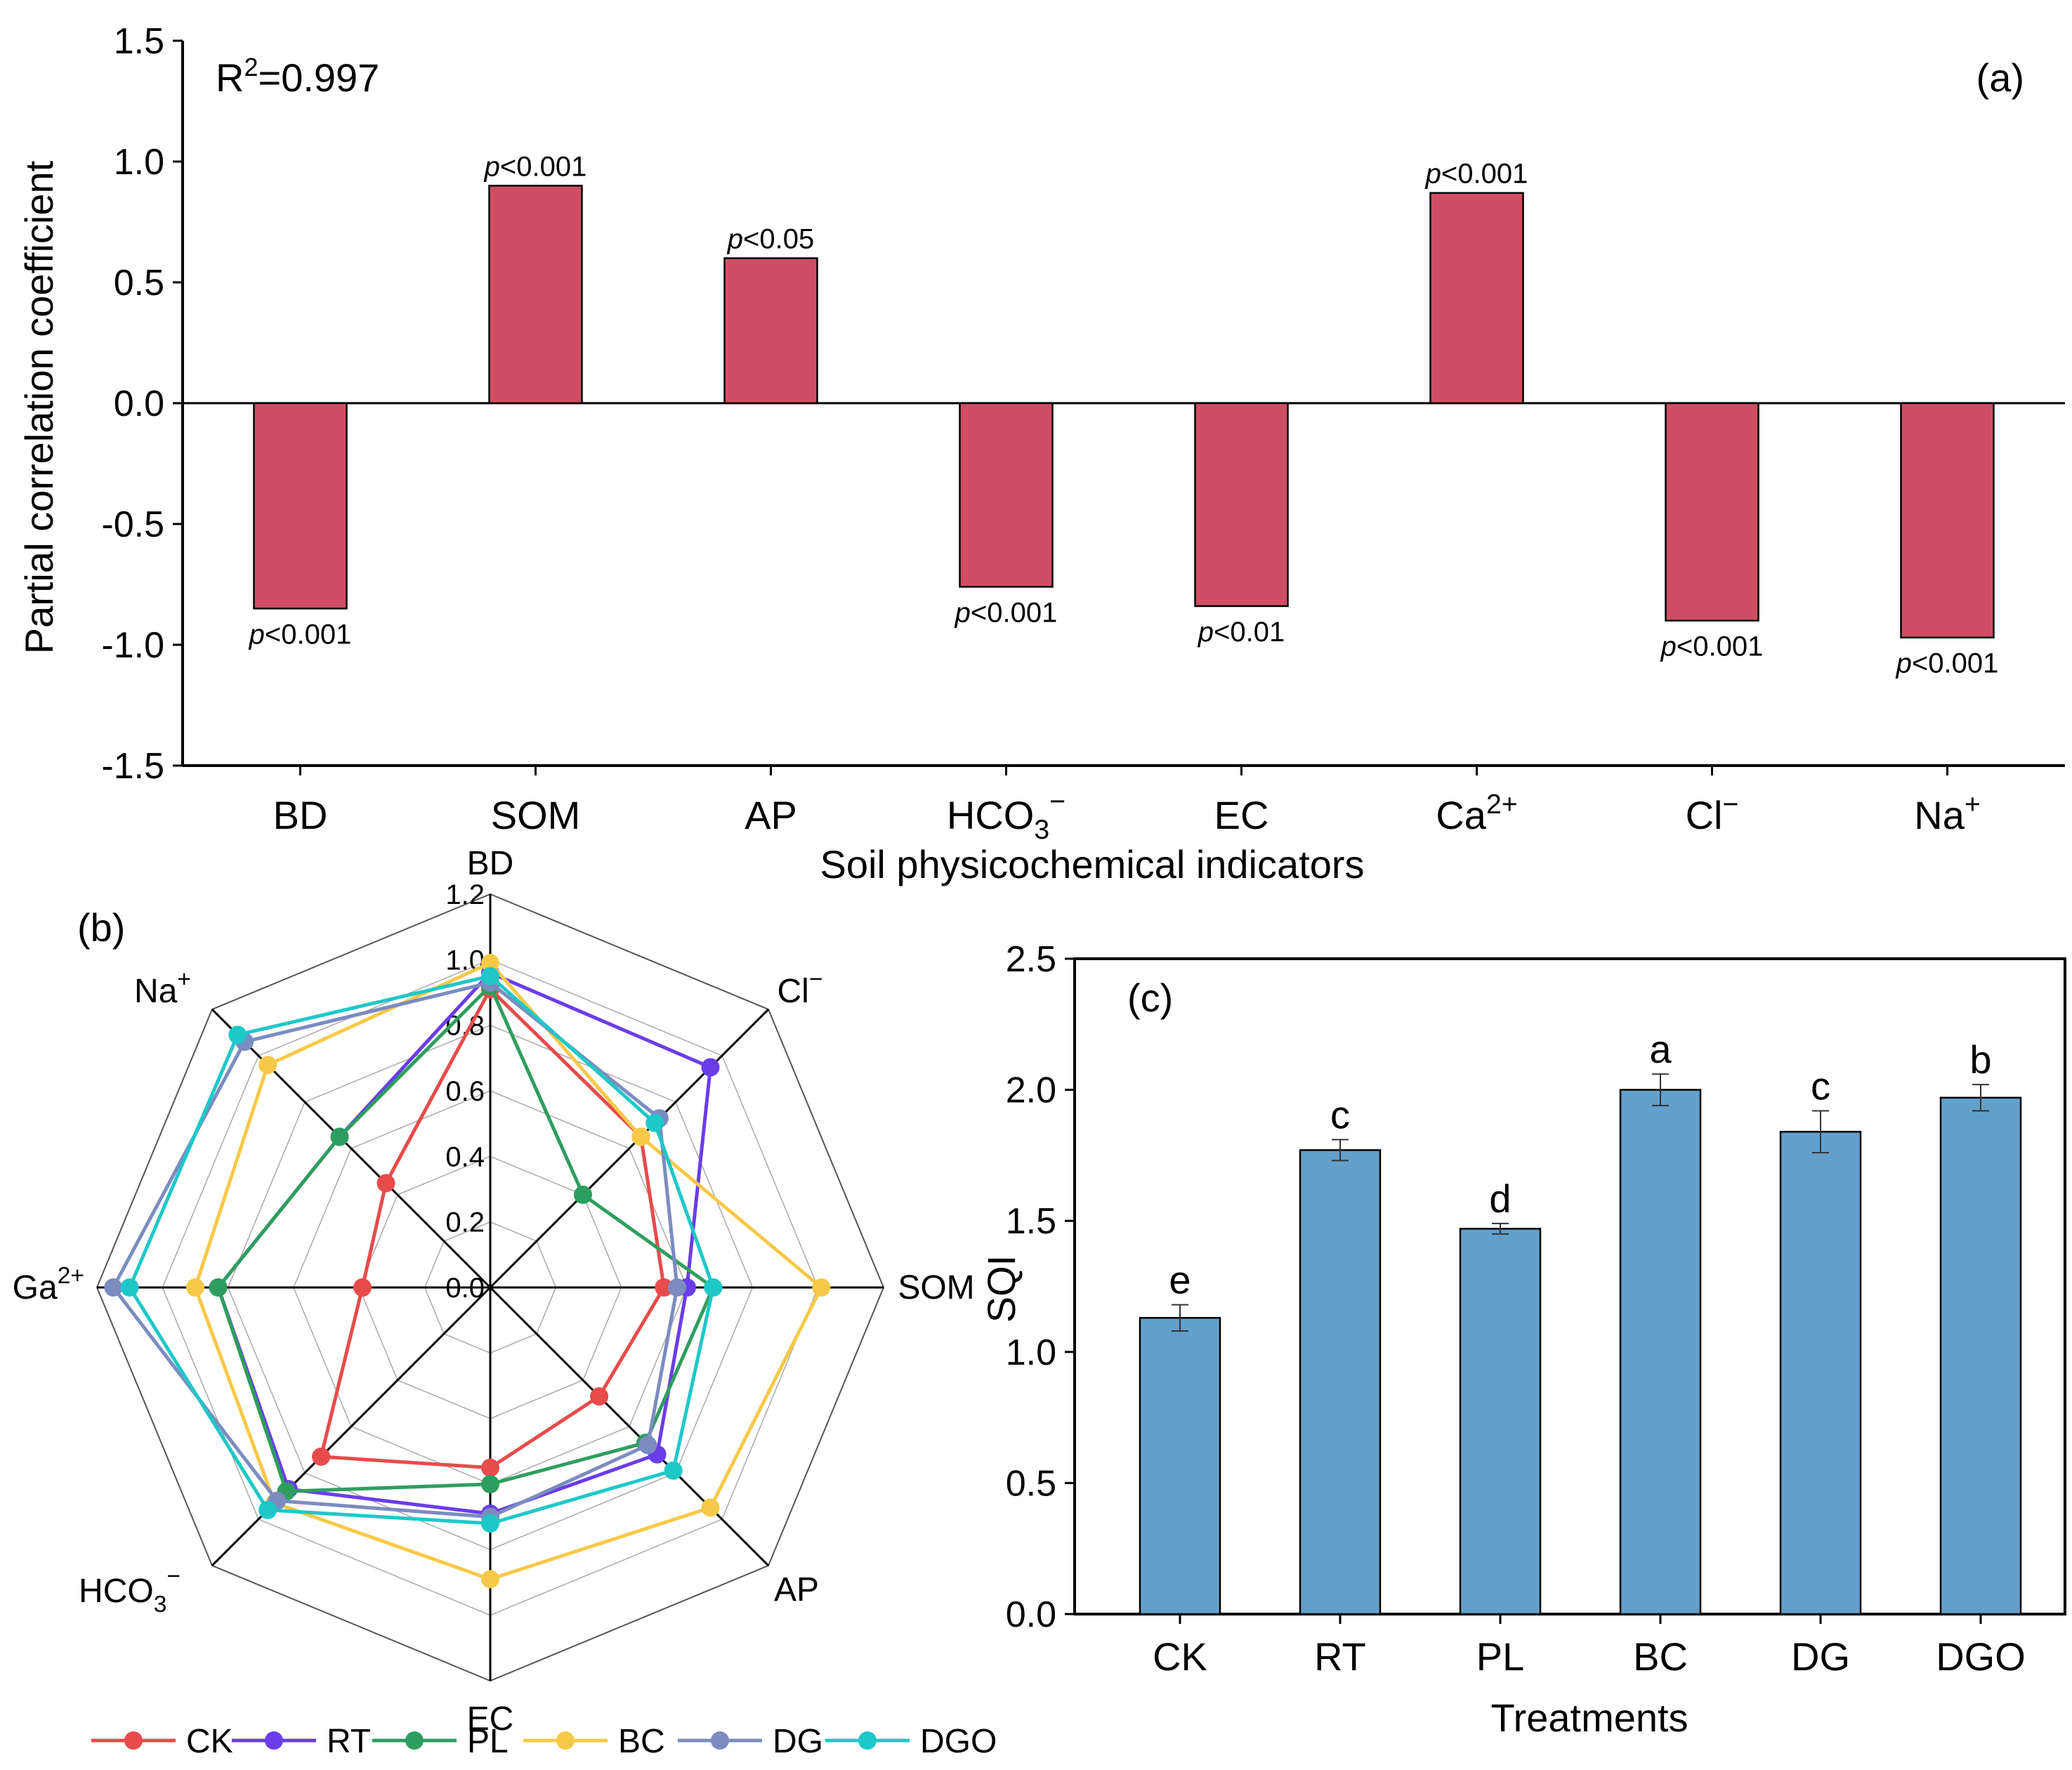 The height and width of the screenshot is (1770, 2072). I want to click on panel-a-bar-cl, so click(1712, 512).